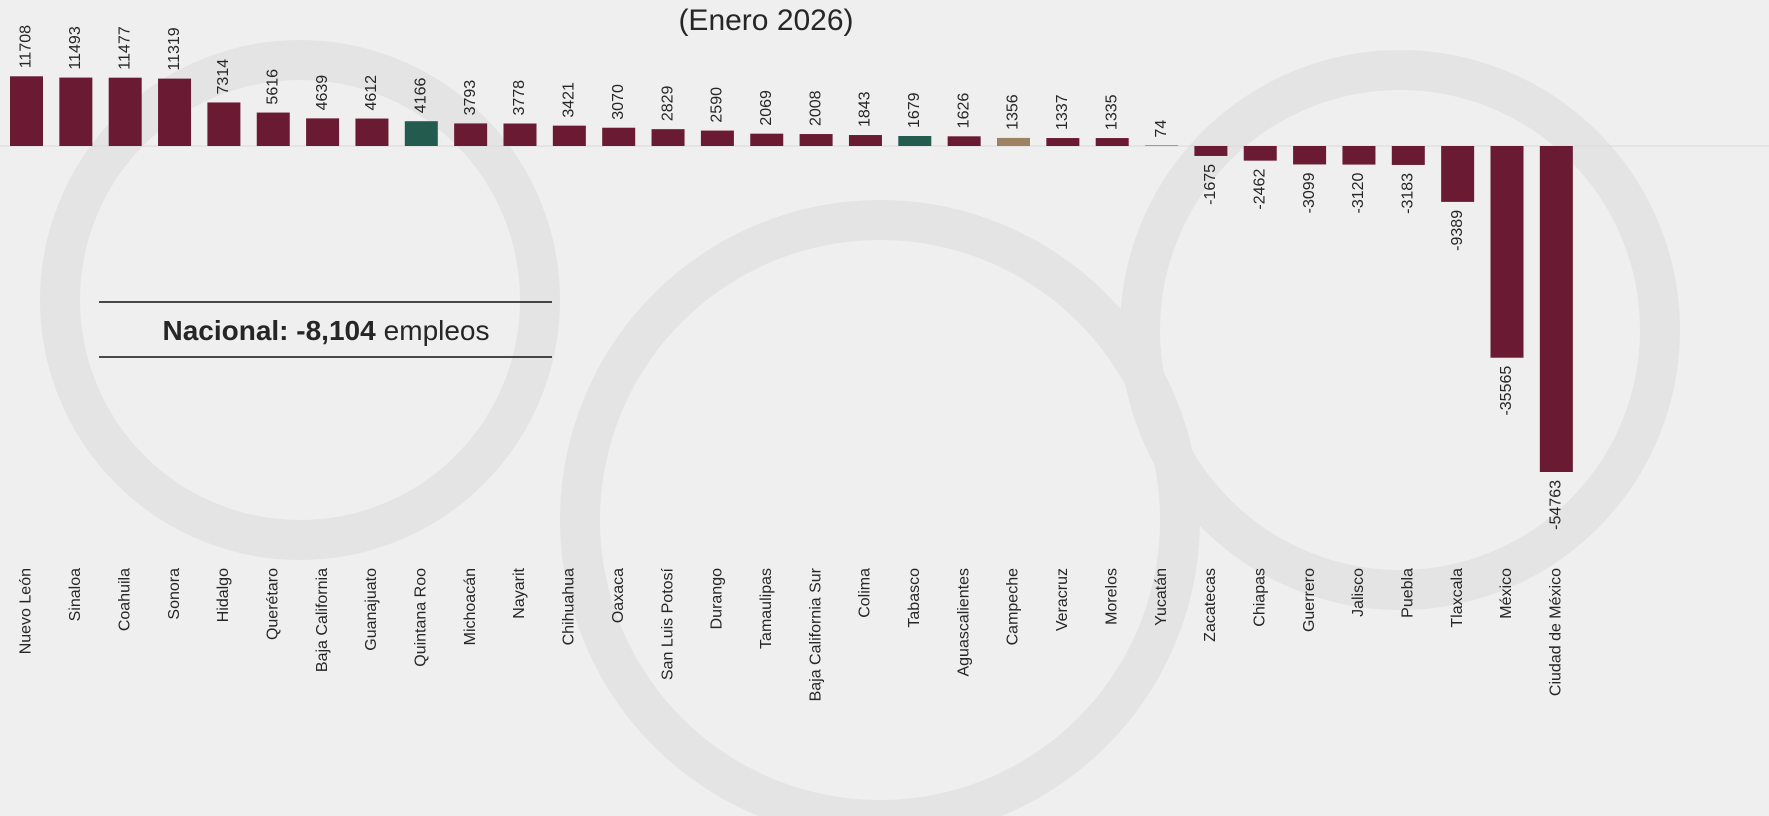 The width and height of the screenshot is (1769, 816). Describe the element at coordinates (1111, 596) in the screenshot. I see `x-tick-label: Morelos` at that location.